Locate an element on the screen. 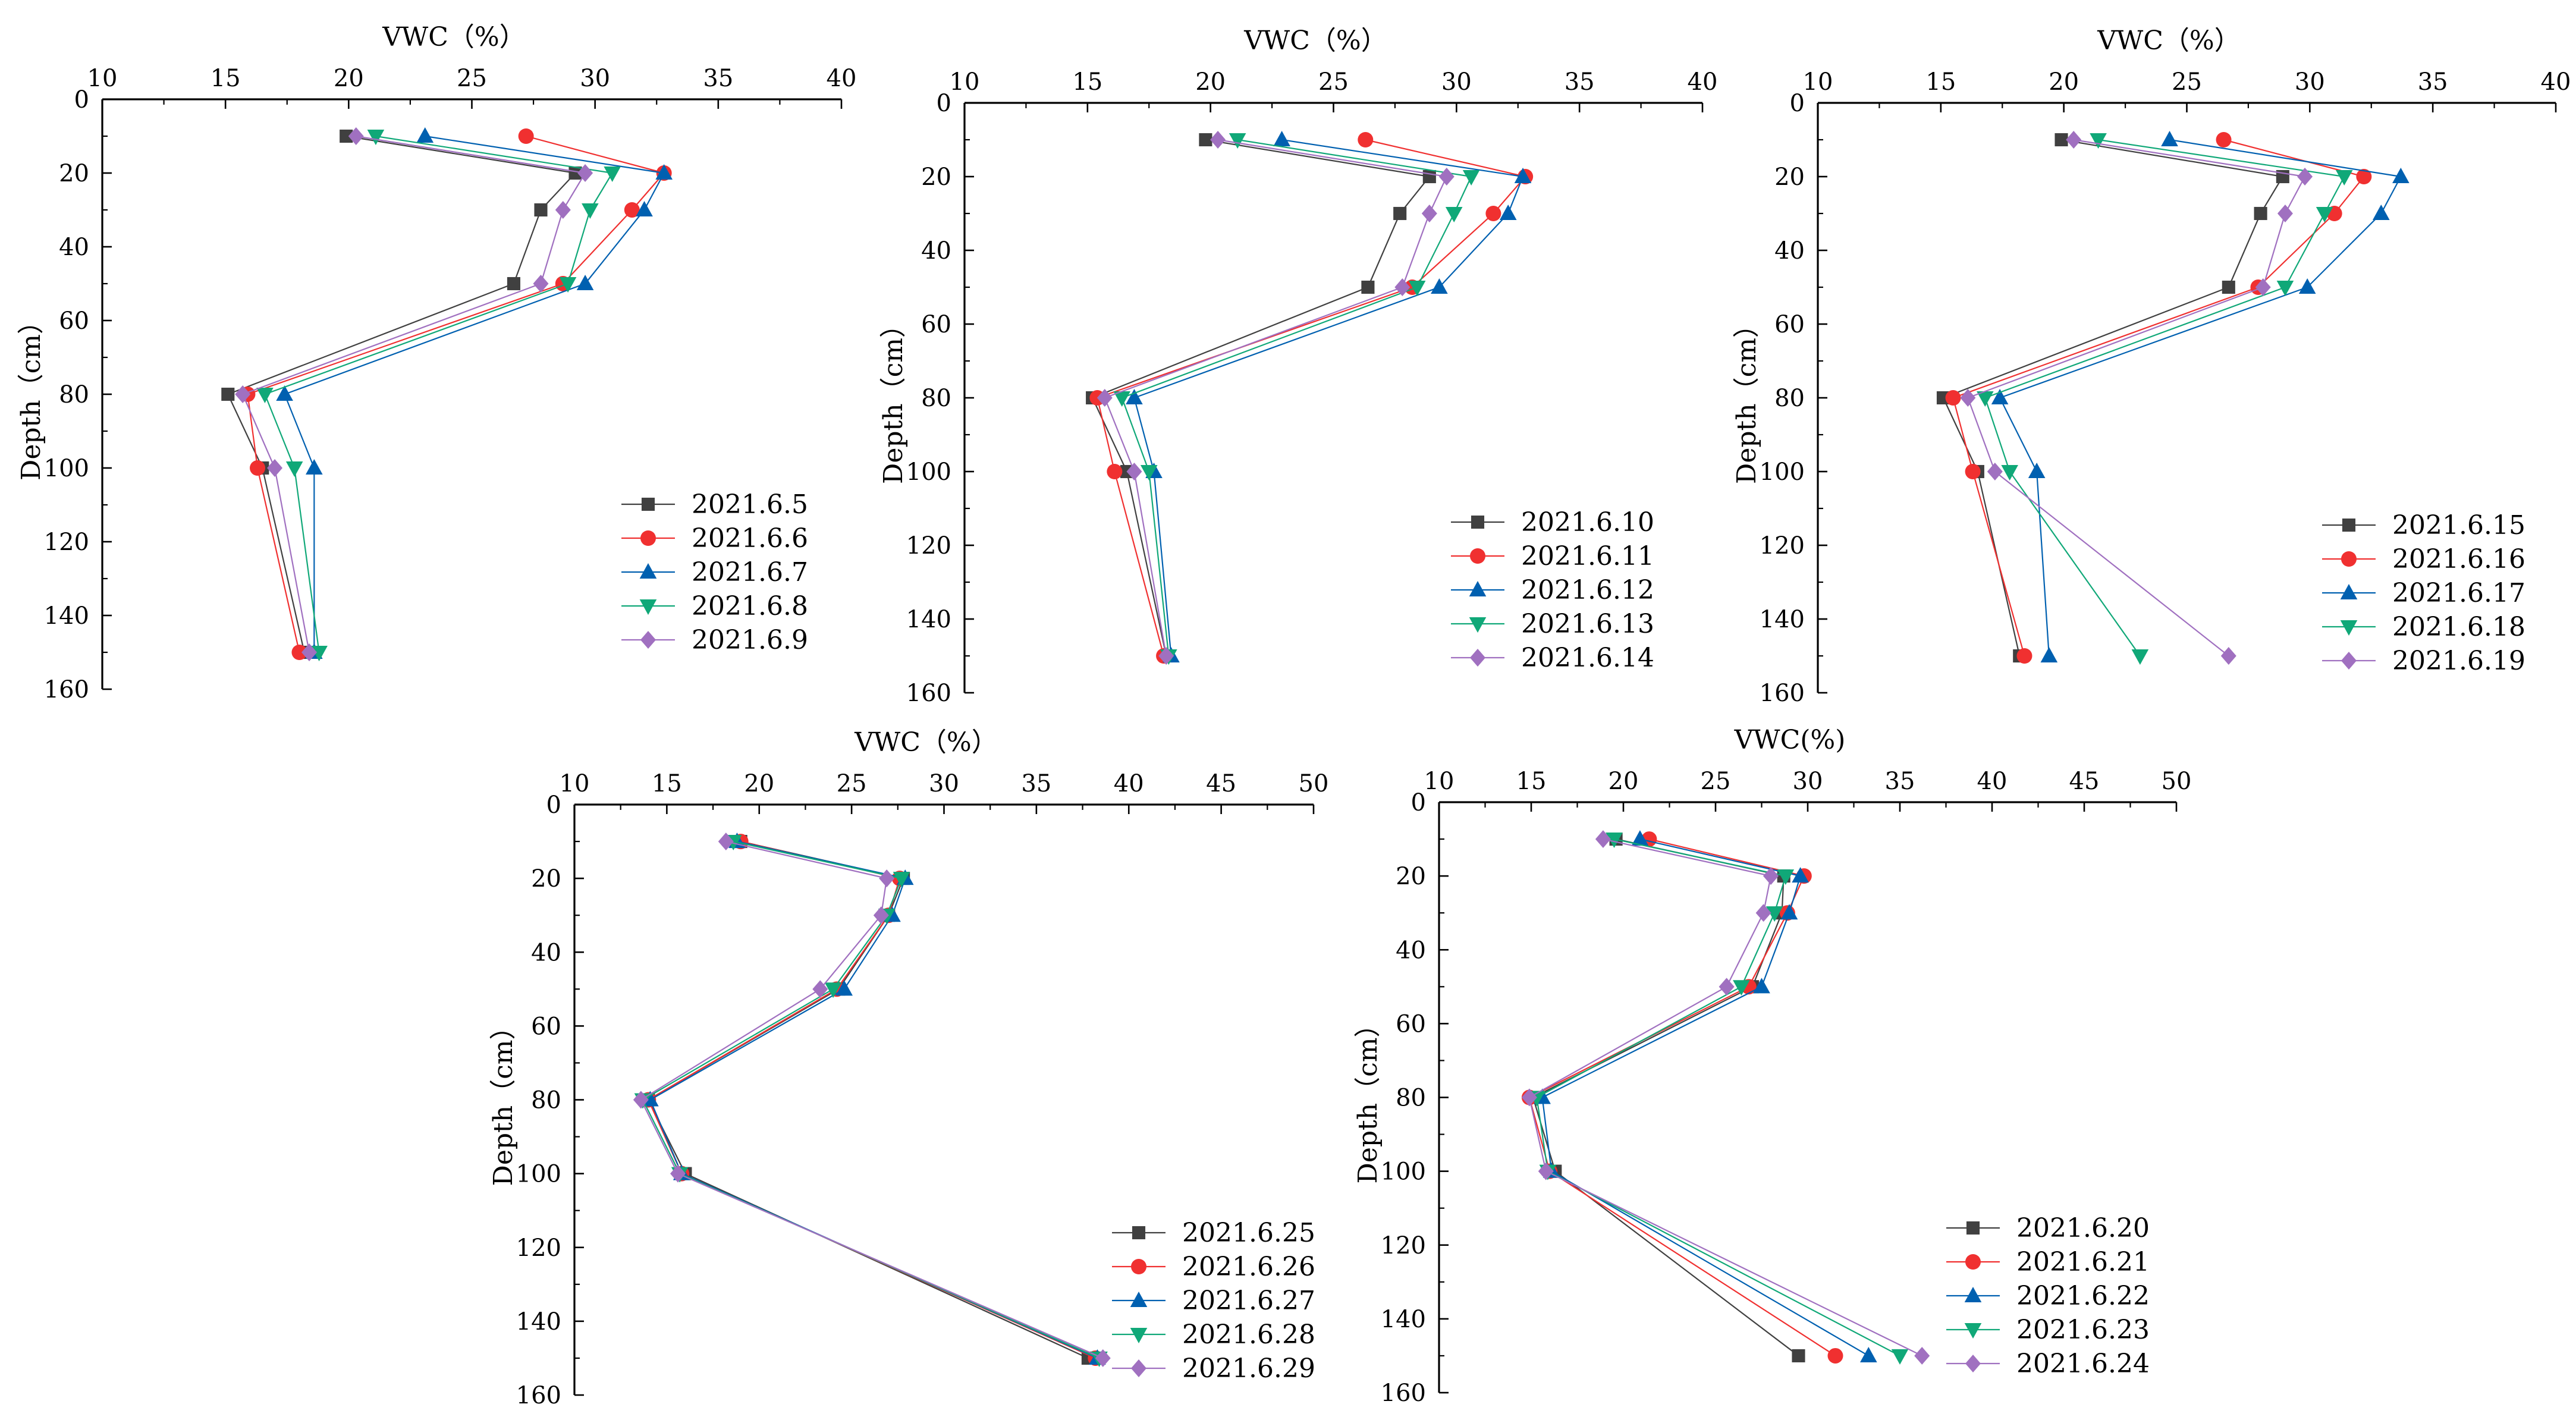  x-tick-label: 10 is located at coordinates (965, 82).